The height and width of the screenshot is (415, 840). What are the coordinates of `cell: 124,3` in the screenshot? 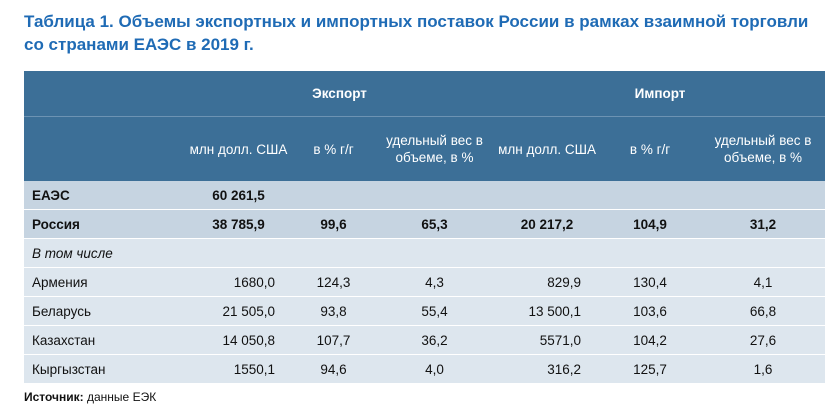 It's located at (333, 282).